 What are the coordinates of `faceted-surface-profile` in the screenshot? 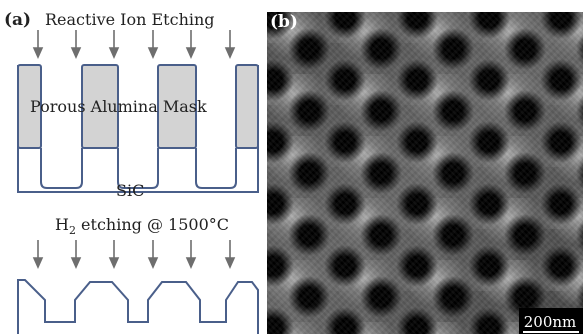 It's located at (138, 306).